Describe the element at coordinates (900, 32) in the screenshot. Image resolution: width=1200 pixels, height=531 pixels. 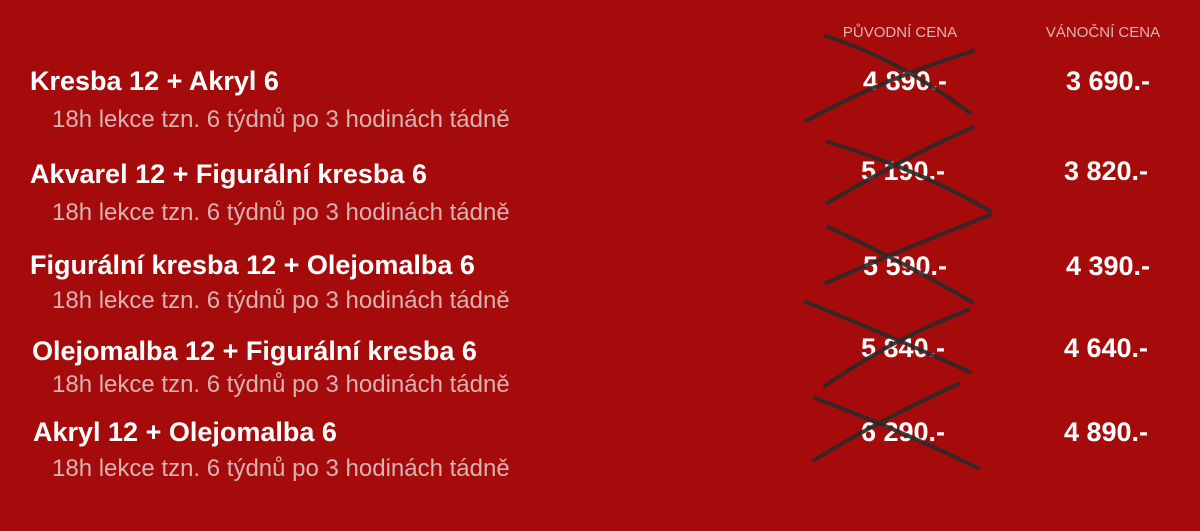
I see `original-price-header: PŮVODNÍ CENA` at that location.